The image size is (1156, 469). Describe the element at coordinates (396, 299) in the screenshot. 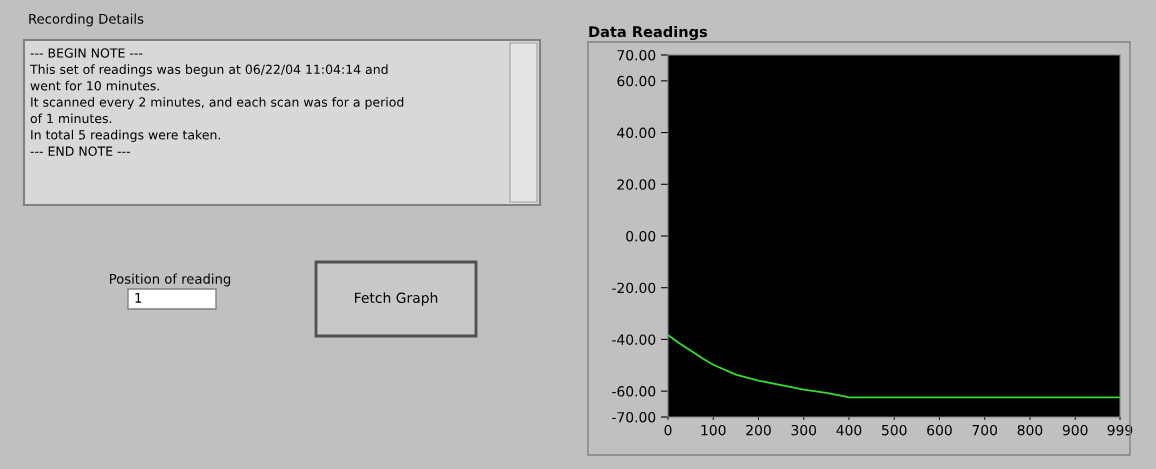

I see `text: Fetch Graph` at that location.